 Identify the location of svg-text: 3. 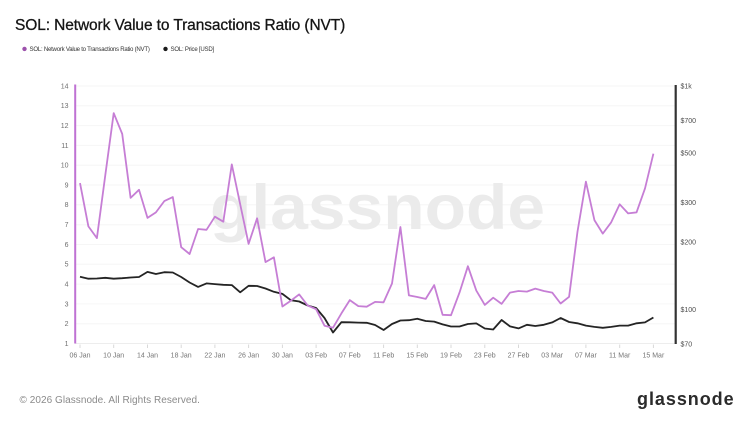
(67, 304).